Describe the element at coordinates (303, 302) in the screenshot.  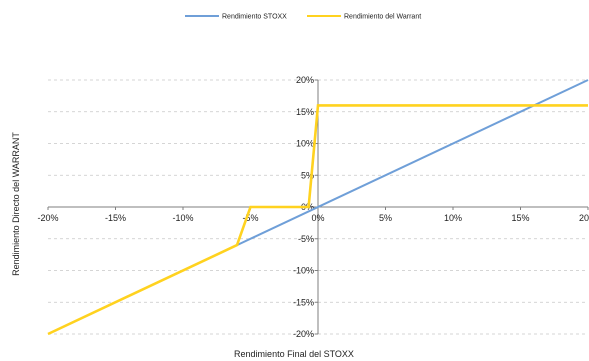
I see `y-tick-label: -15%` at that location.